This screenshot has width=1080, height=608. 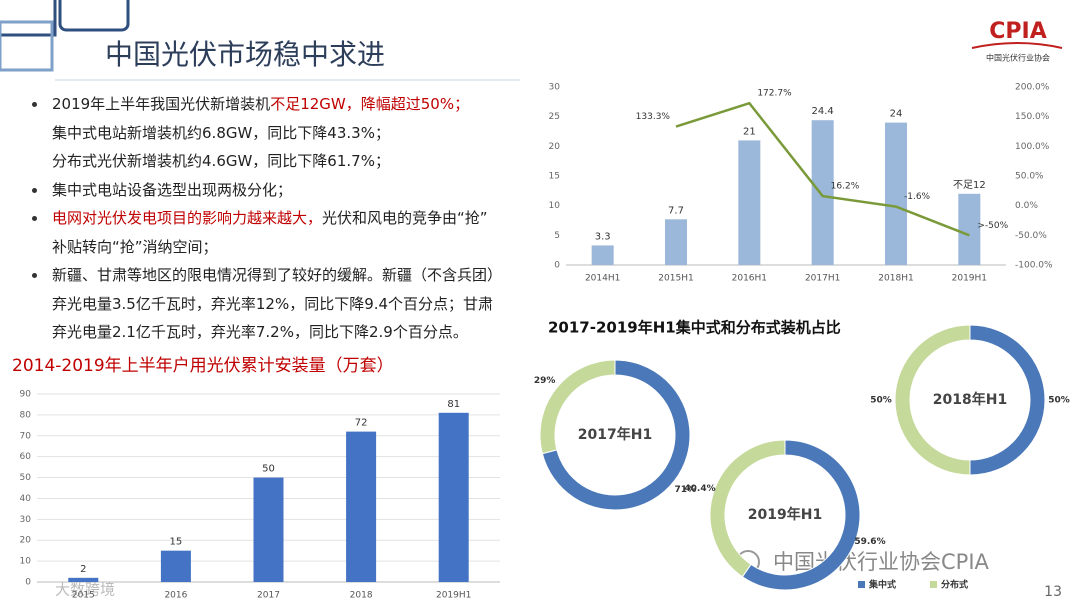 I want to click on value-label: 16.2%, so click(x=845, y=187).